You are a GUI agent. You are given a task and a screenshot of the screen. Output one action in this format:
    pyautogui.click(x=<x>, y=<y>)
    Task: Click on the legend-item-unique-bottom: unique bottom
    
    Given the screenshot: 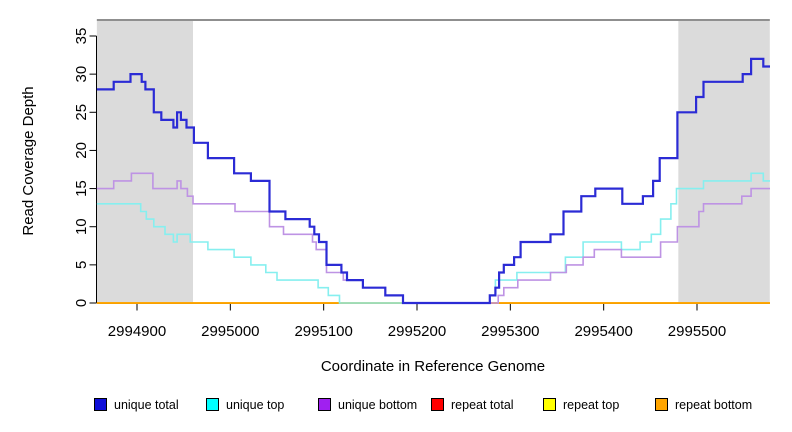 What is the action you would take?
    pyautogui.click(x=367, y=404)
    